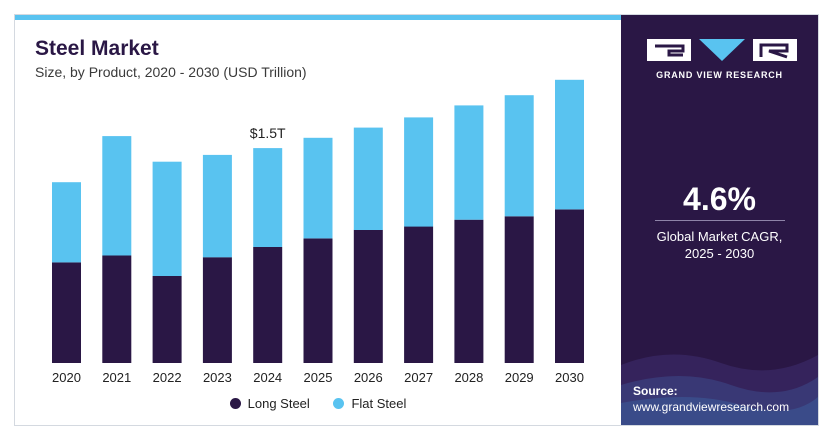 This screenshot has height=441, width=838. Describe the element at coordinates (97, 48) in the screenshot. I see `chart-title: Steel Market` at that location.